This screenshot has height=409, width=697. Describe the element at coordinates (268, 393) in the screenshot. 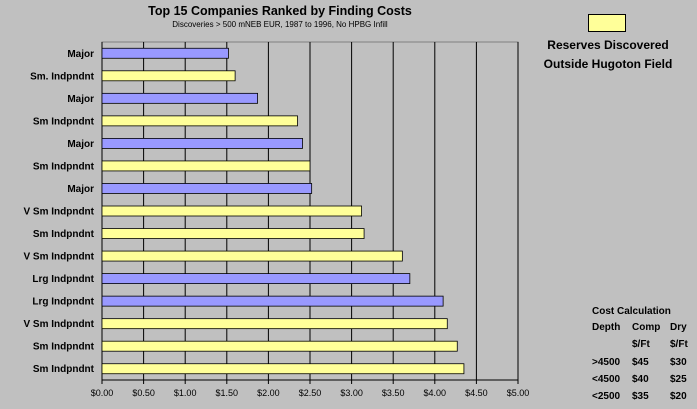

I see `x-tick-label: $2.00` at that location.